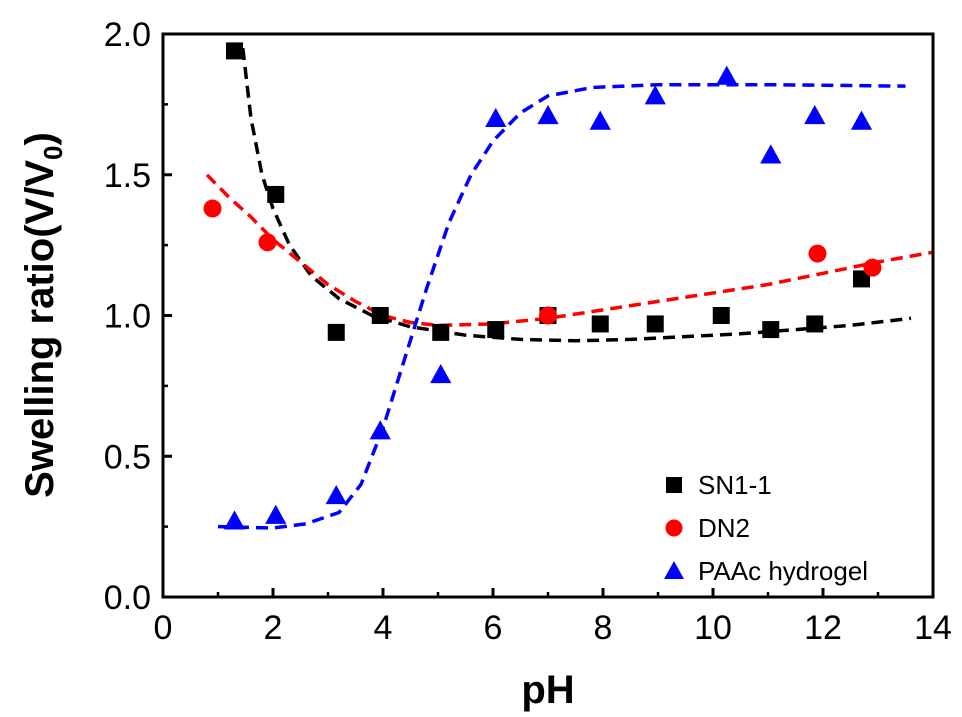 This screenshot has width=962, height=717. What do you see at coordinates (823, 628) in the screenshot?
I see `x-tick-label: 12` at bounding box center [823, 628].